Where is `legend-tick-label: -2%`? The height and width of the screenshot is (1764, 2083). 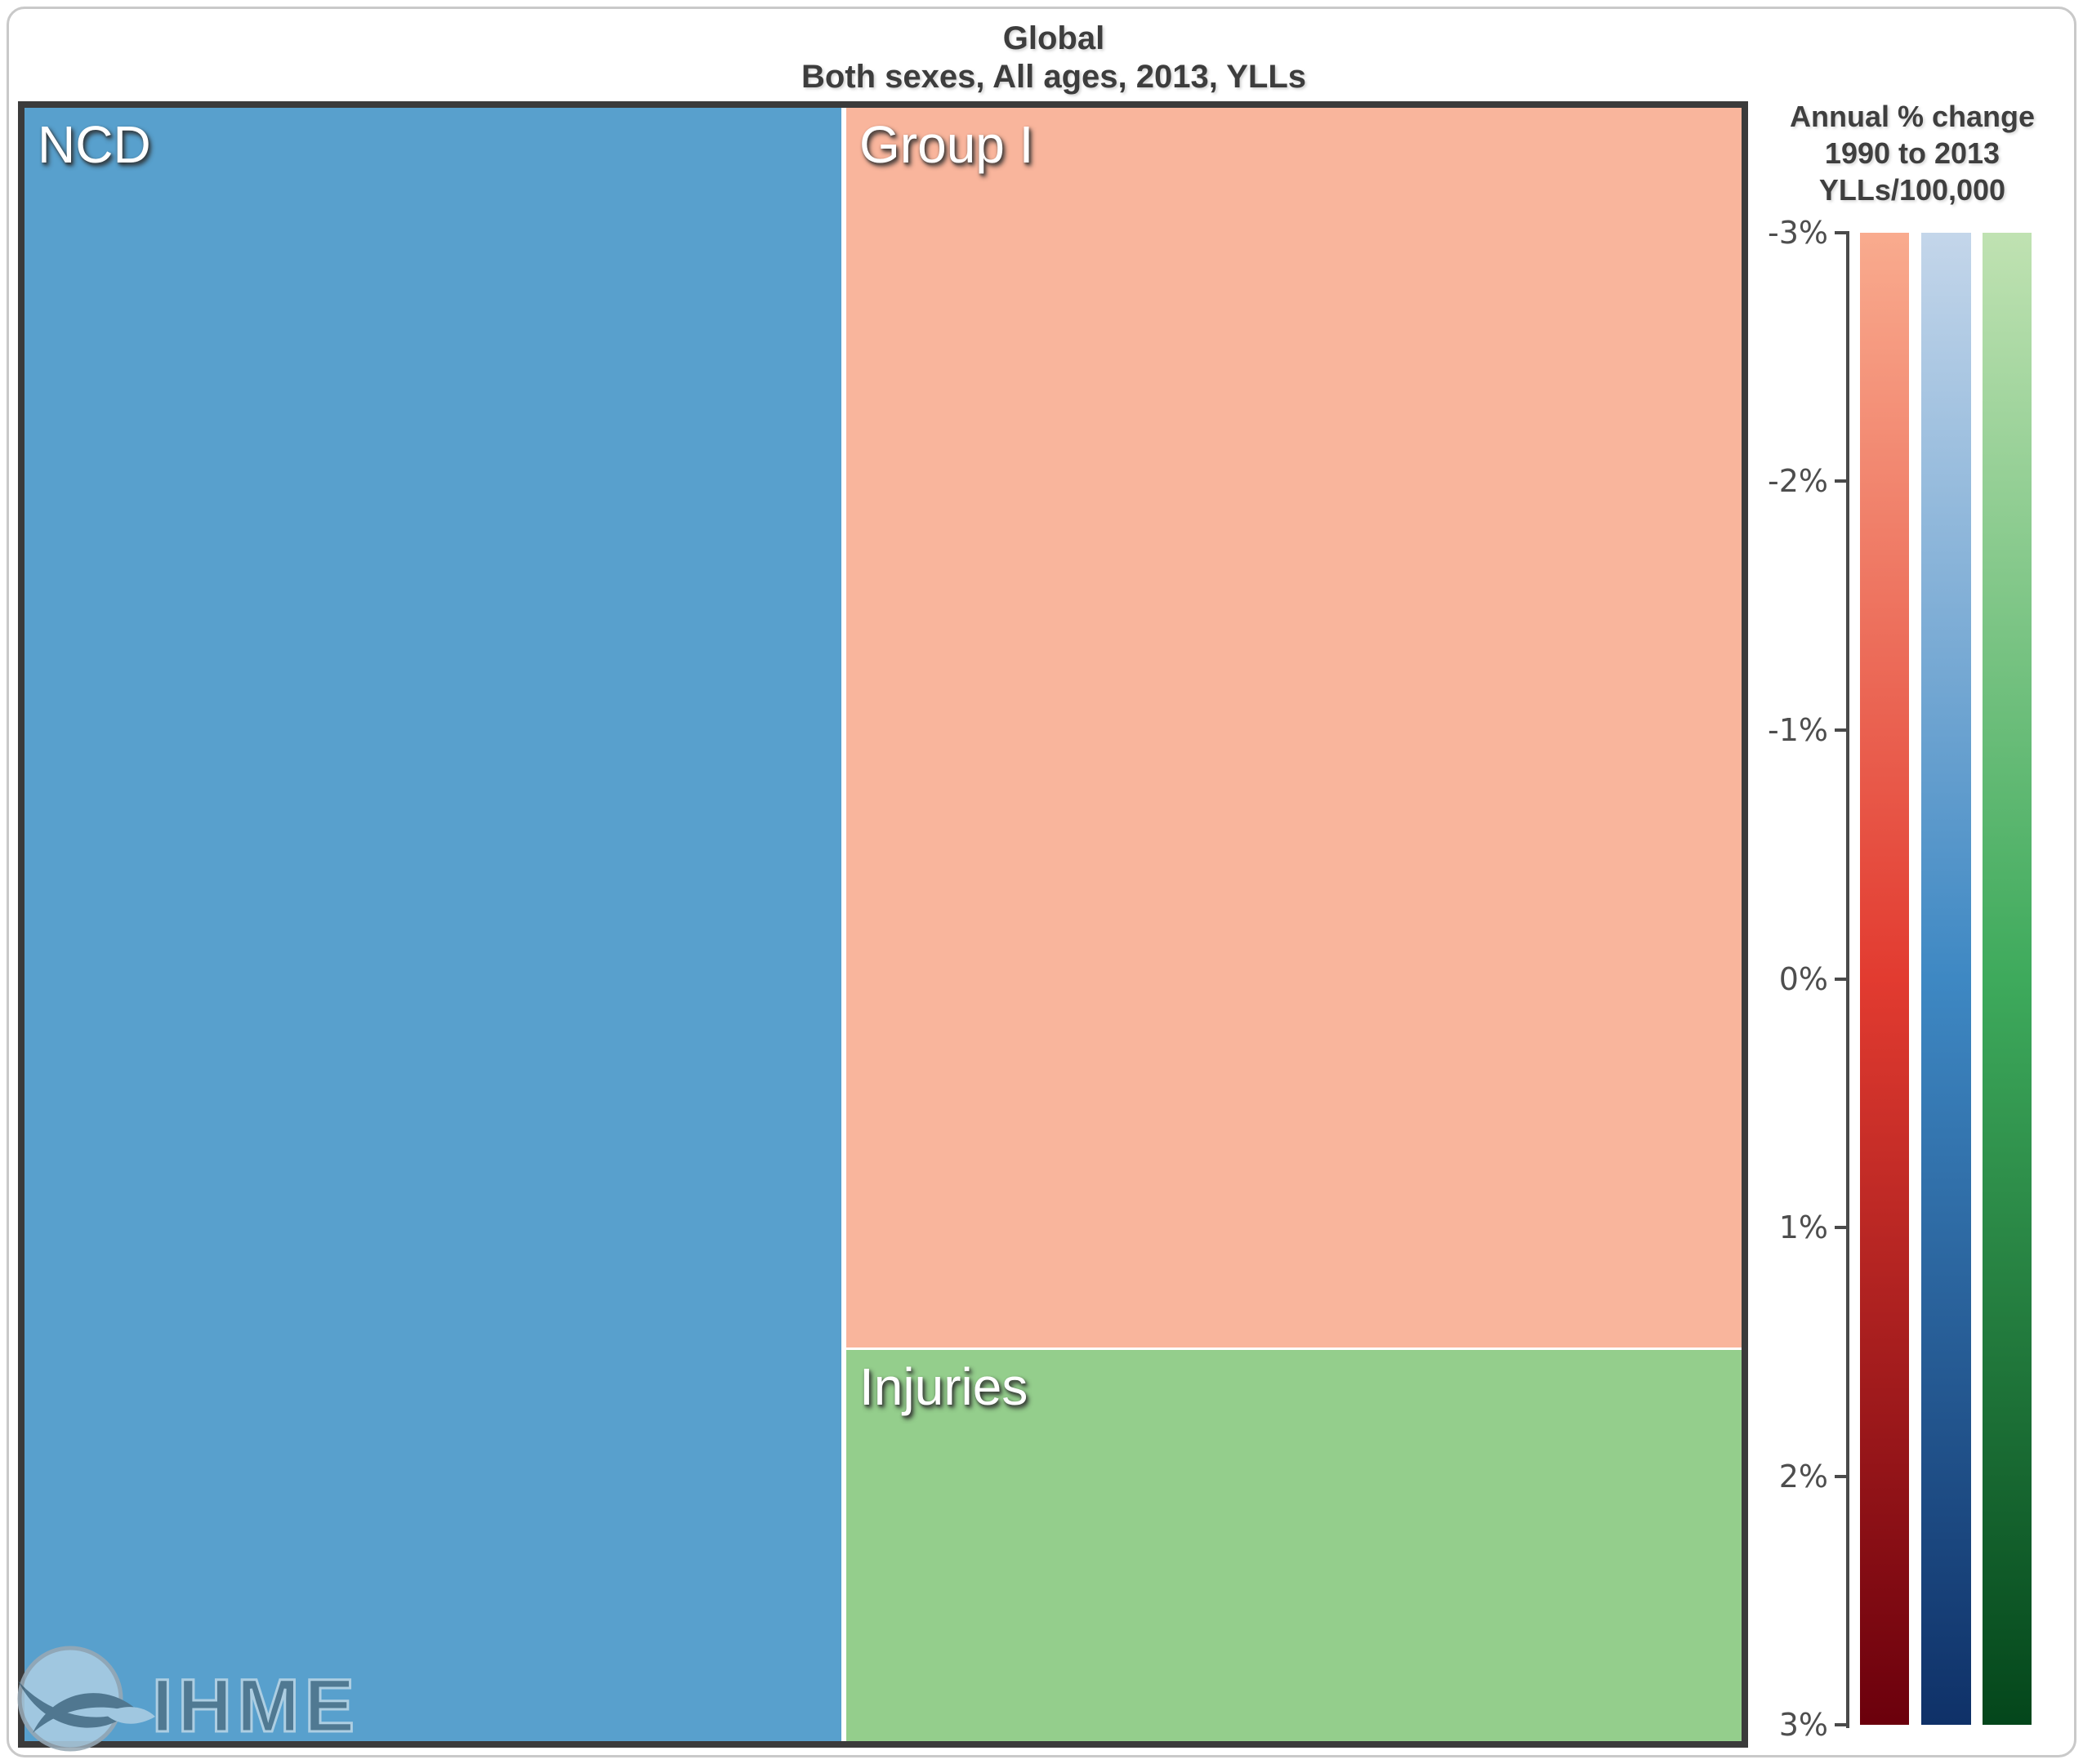
legend-tick-label: -2% is located at coordinates (1798, 481).